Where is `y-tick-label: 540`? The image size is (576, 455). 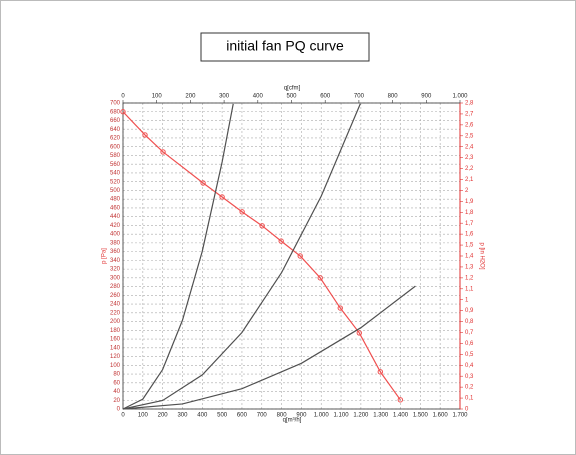
y-tick-label: 540 is located at coordinates (115, 174).